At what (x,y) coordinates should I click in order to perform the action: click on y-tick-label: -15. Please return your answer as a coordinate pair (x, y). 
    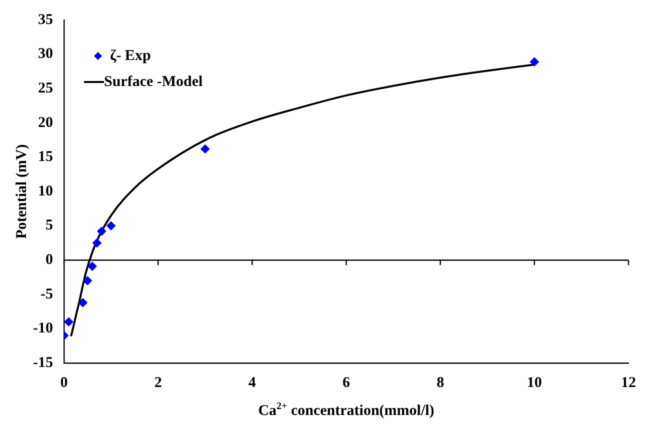
    Looking at the image, I should click on (42, 362).